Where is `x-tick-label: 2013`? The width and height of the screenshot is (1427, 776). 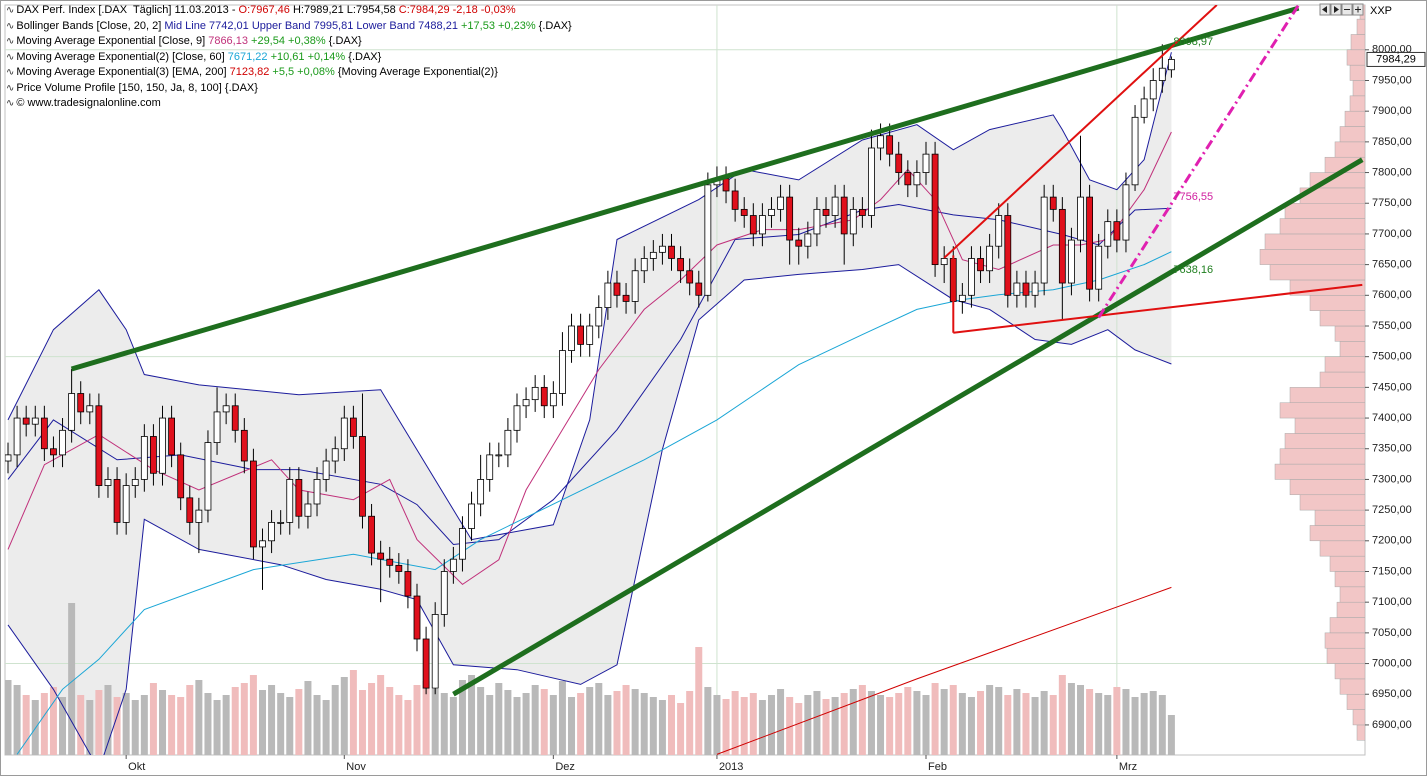
x-tick-label: 2013 is located at coordinates (731, 767).